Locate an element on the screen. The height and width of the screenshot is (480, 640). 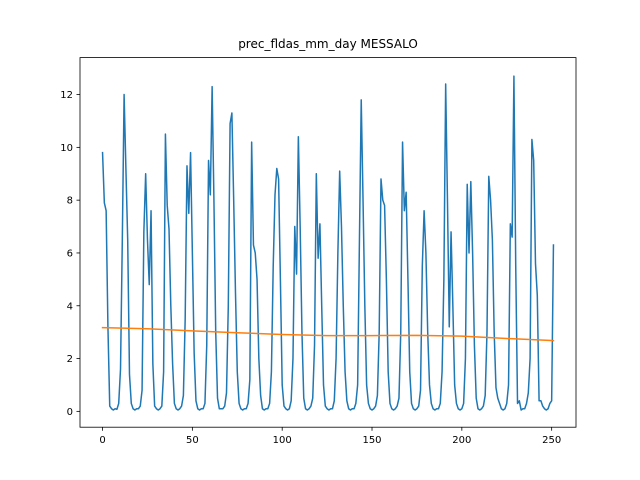
y-tick-label: 12 is located at coordinates (66, 95).